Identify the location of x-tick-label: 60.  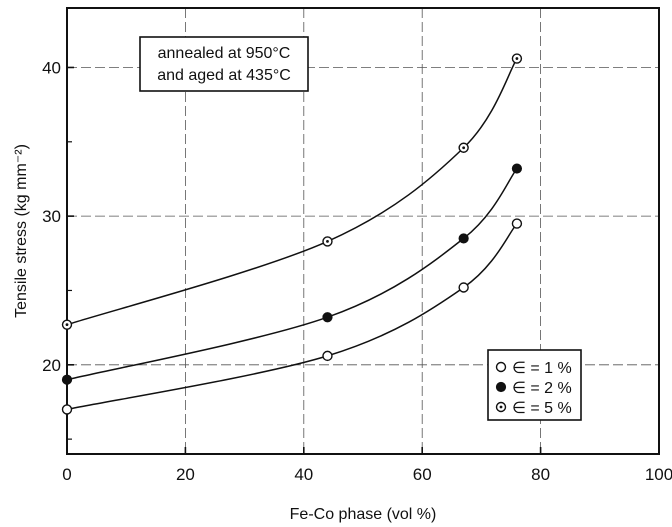
(422, 474).